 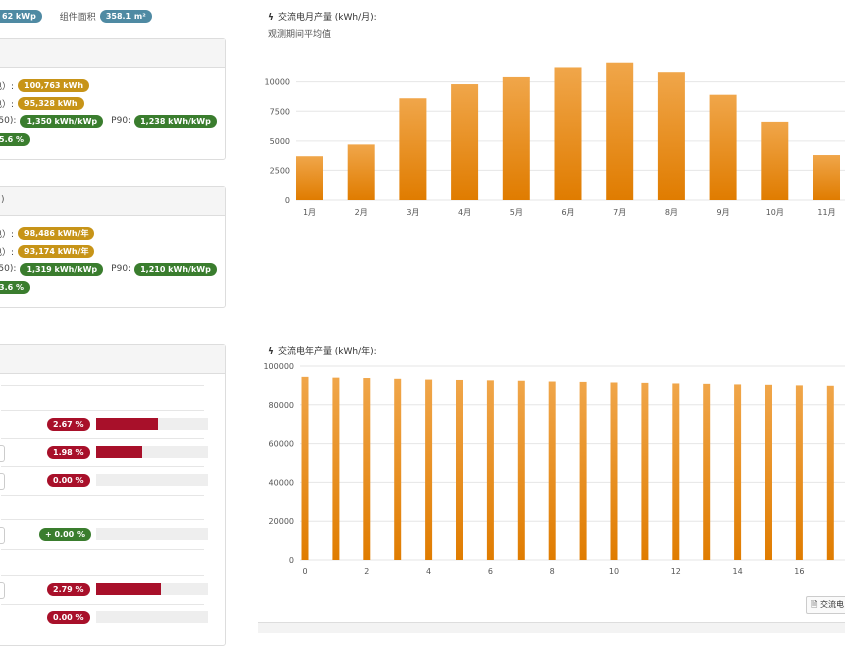 What do you see at coordinates (65, 534) in the screenshot?
I see `loss-badge: + 0.00 %` at bounding box center [65, 534].